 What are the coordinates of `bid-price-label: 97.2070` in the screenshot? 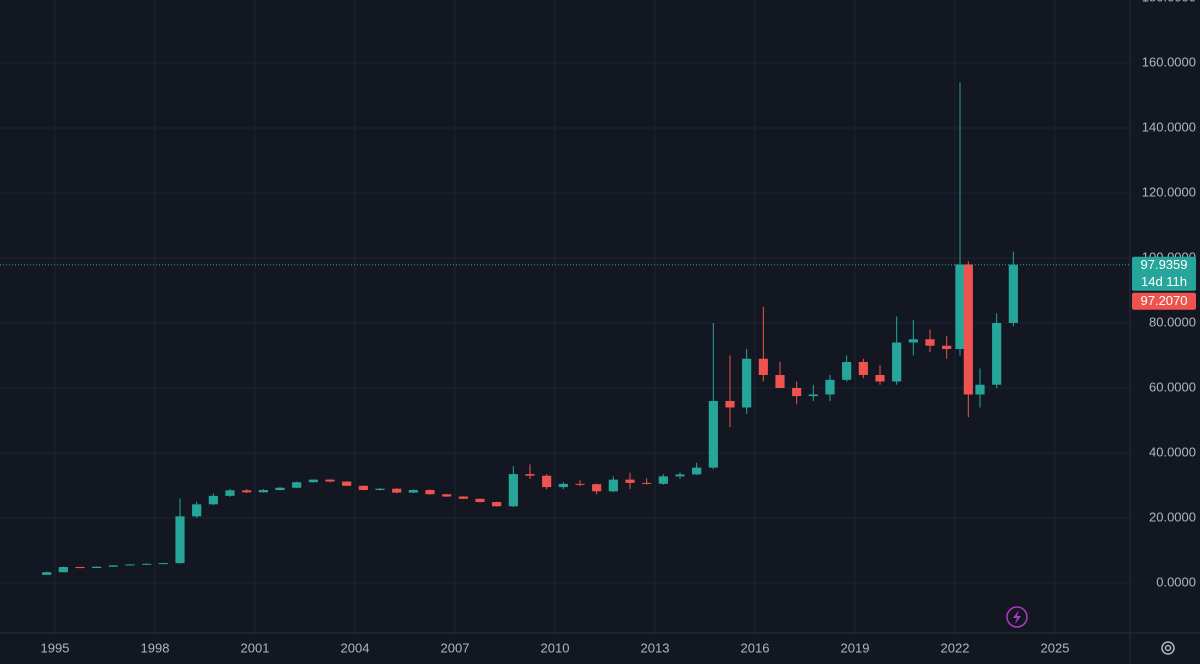 It's located at (1164, 300).